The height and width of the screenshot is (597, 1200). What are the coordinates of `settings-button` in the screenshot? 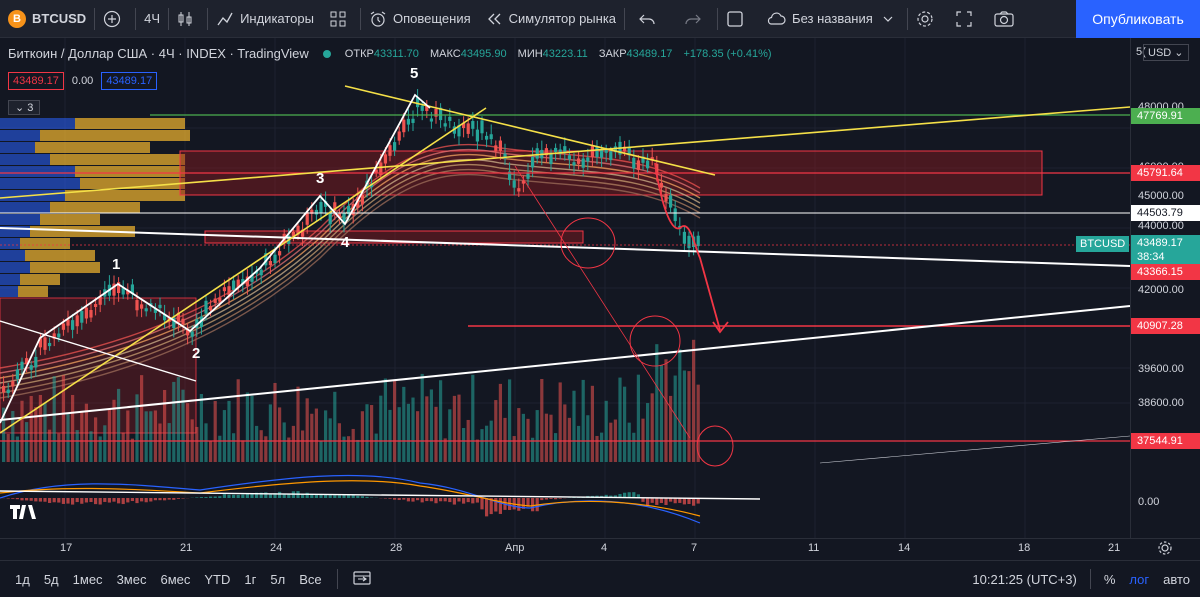 It's located at (928, 19).